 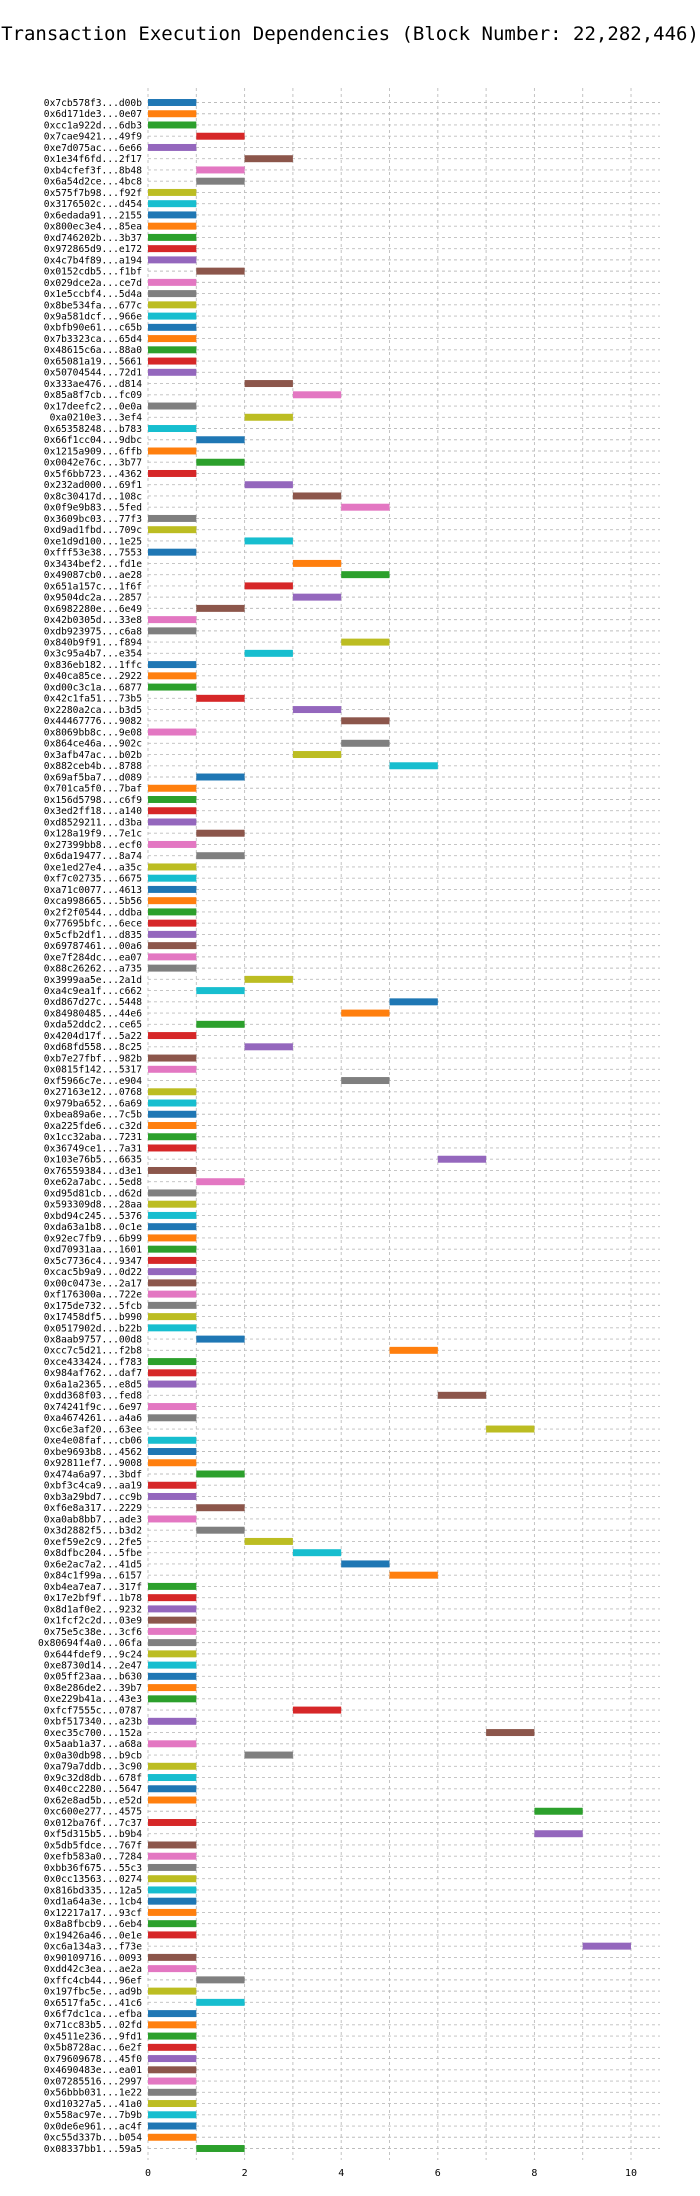 I want to click on transaction-label: 0x128a19f9...7e1c, so click(x=93, y=834).